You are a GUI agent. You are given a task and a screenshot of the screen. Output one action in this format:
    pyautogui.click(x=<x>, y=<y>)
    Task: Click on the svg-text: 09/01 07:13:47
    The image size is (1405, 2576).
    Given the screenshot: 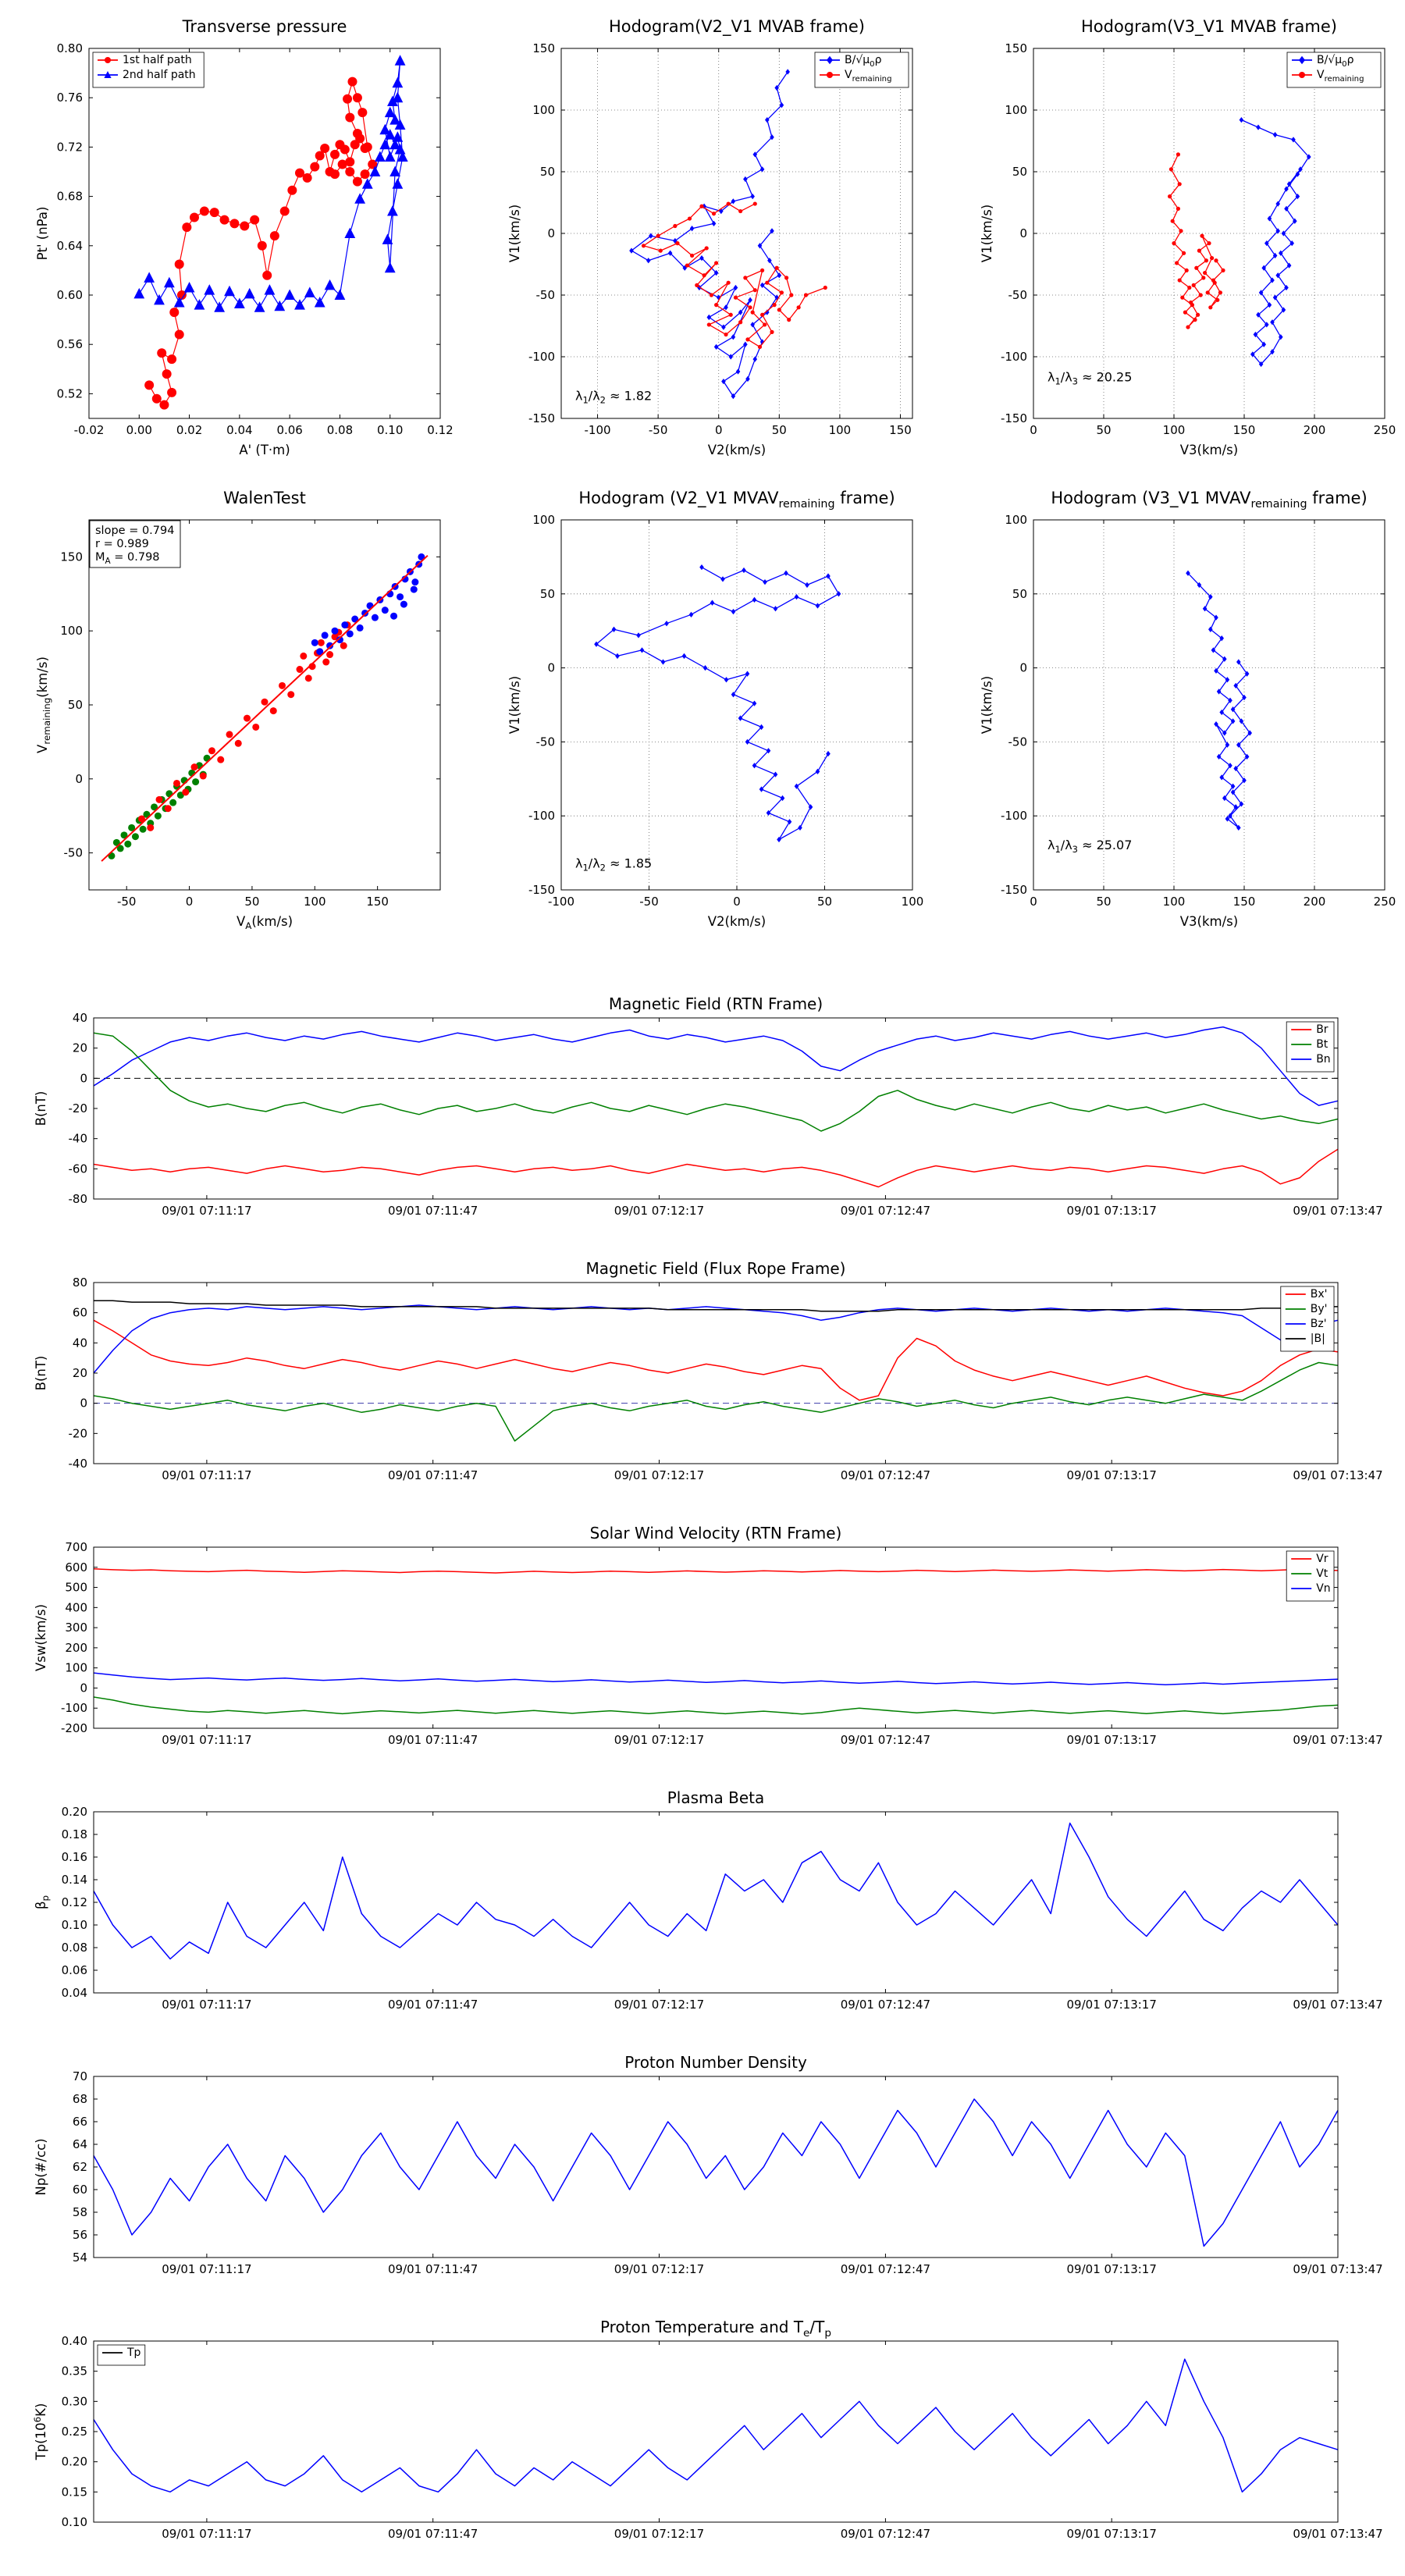 What is the action you would take?
    pyautogui.click(x=1338, y=1211)
    